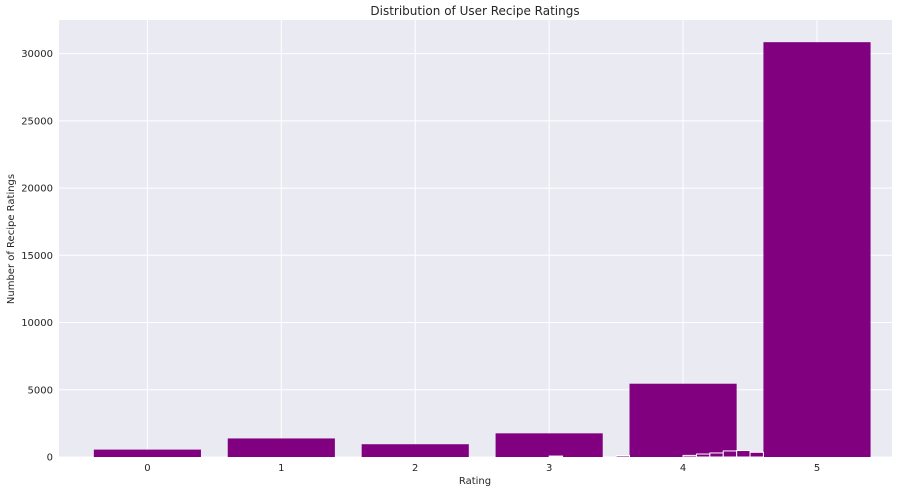  I want to click on y-tick-label: 25000, so click(37, 121).